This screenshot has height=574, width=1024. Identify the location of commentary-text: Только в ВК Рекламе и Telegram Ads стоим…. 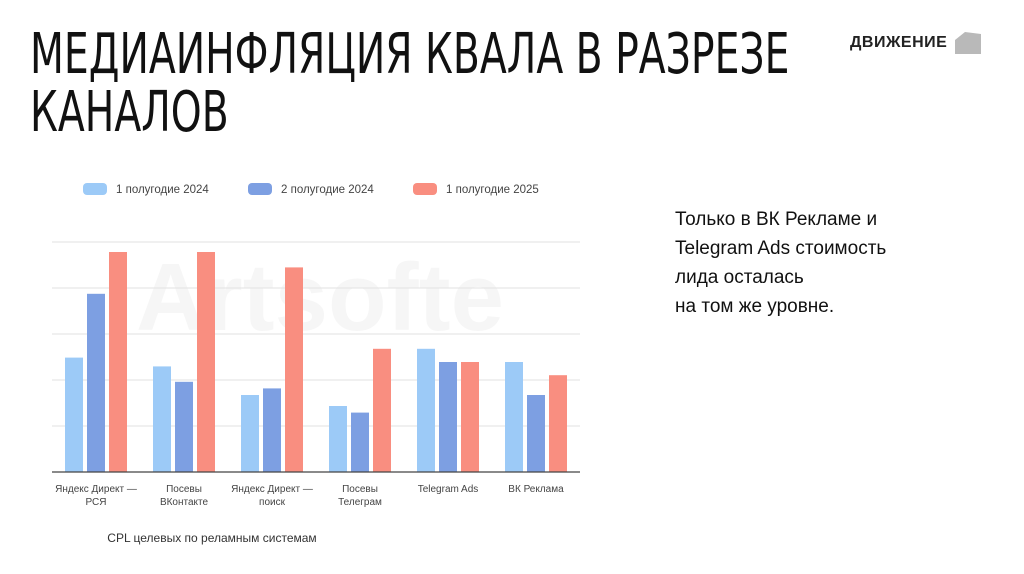
(835, 263).